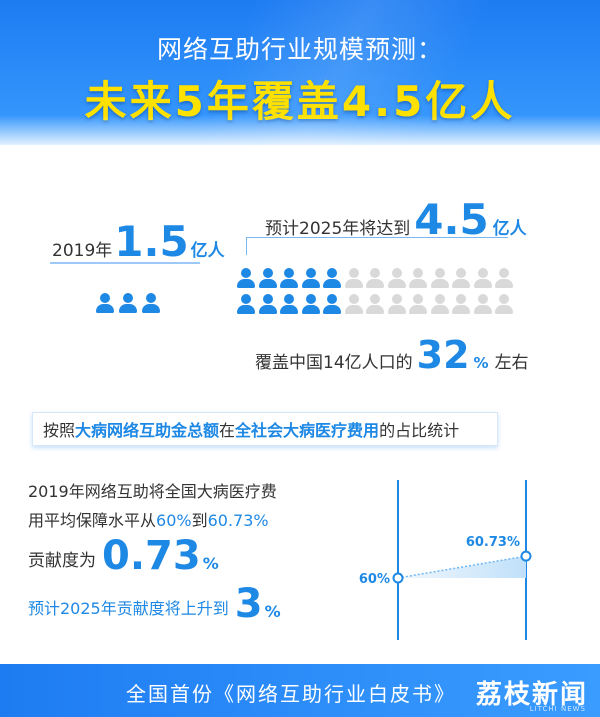 This screenshot has width=600, height=717. Describe the element at coordinates (152, 491) in the screenshot. I see `ratio-line-1: 2019年网络互助将全国大病医疗费` at that location.